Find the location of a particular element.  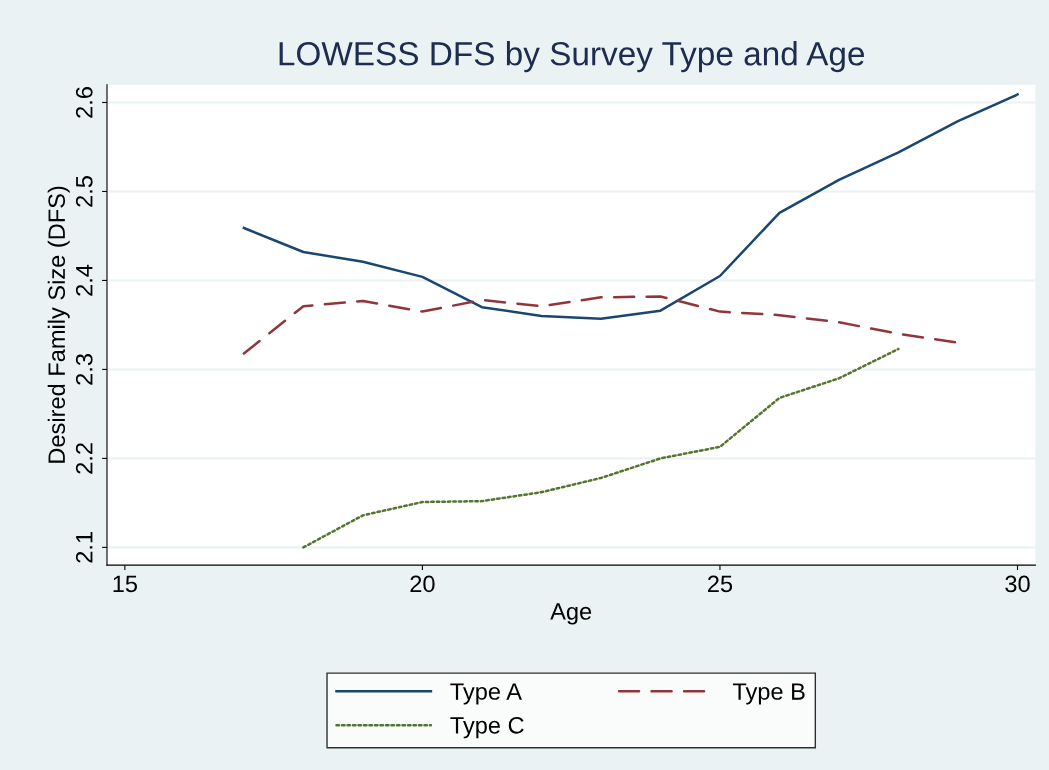

x-tick-label: 25 is located at coordinates (720, 584).